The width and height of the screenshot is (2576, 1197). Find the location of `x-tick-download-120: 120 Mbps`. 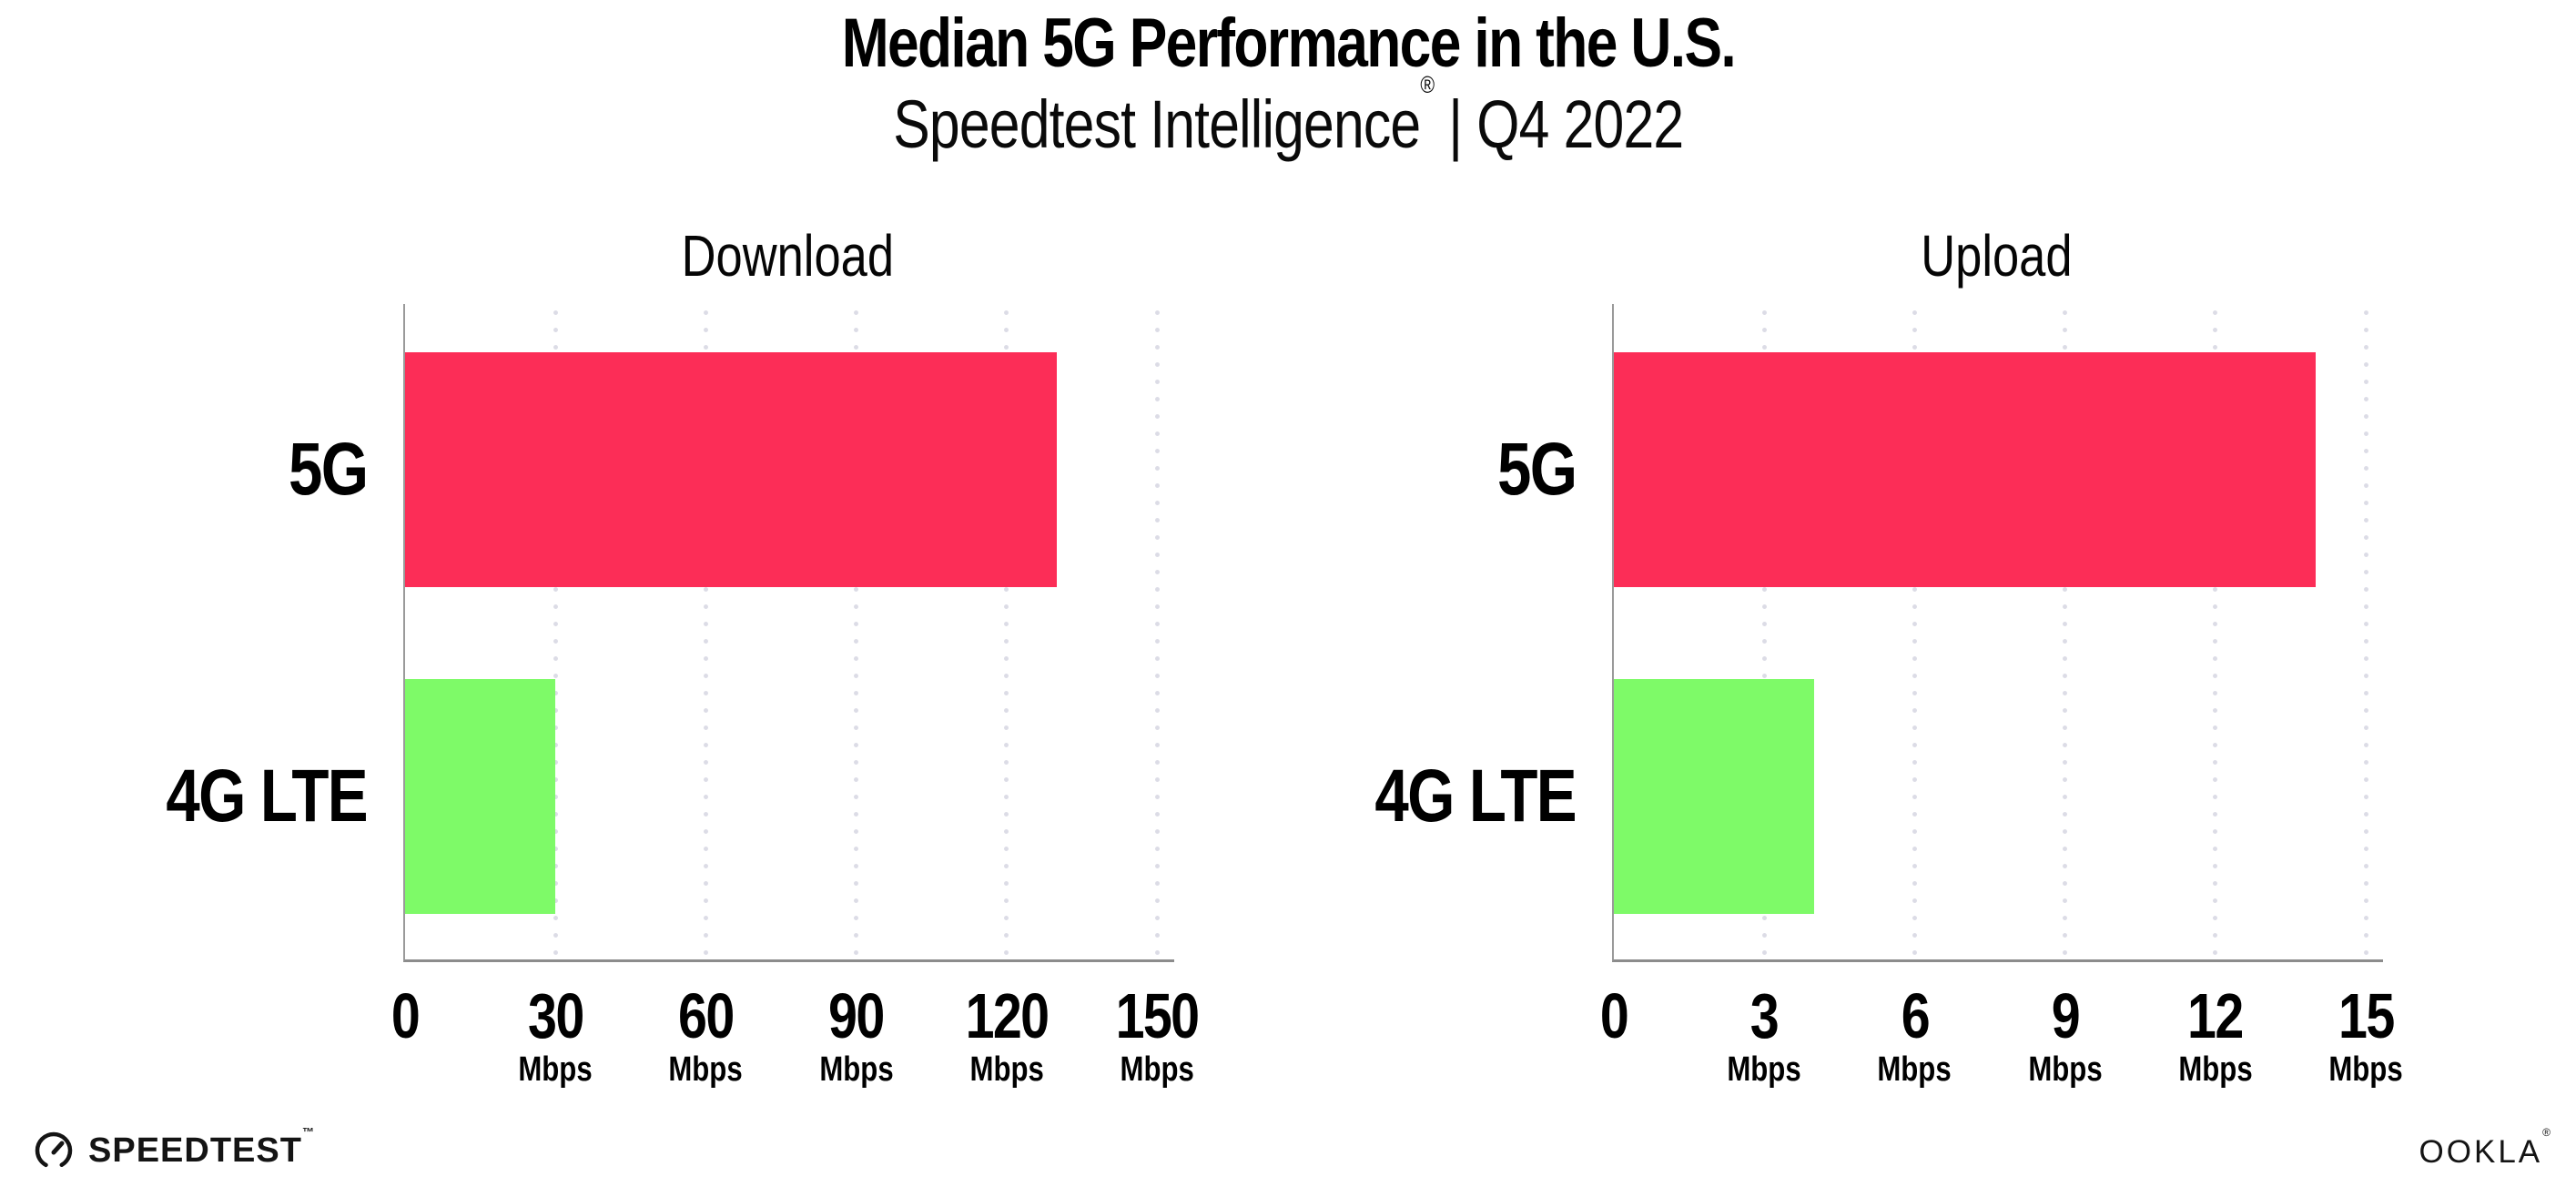

x-tick-download-120: 120 Mbps is located at coordinates (1007, 1036).